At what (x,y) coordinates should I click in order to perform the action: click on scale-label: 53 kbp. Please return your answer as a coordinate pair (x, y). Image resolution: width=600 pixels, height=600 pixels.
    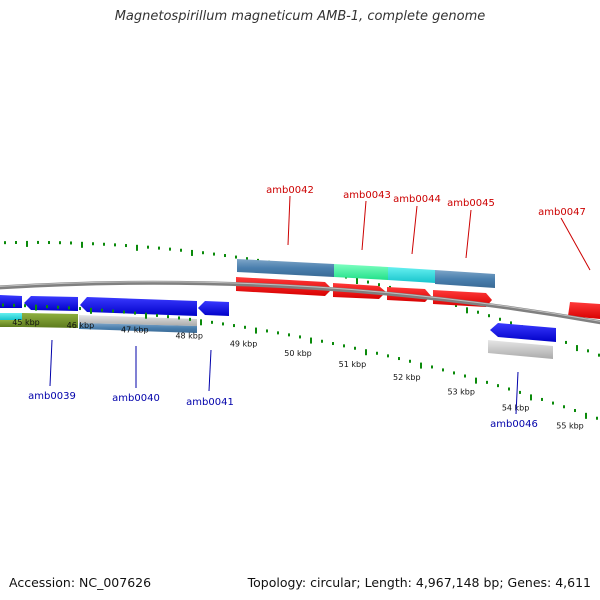
    Looking at the image, I should click on (461, 391).